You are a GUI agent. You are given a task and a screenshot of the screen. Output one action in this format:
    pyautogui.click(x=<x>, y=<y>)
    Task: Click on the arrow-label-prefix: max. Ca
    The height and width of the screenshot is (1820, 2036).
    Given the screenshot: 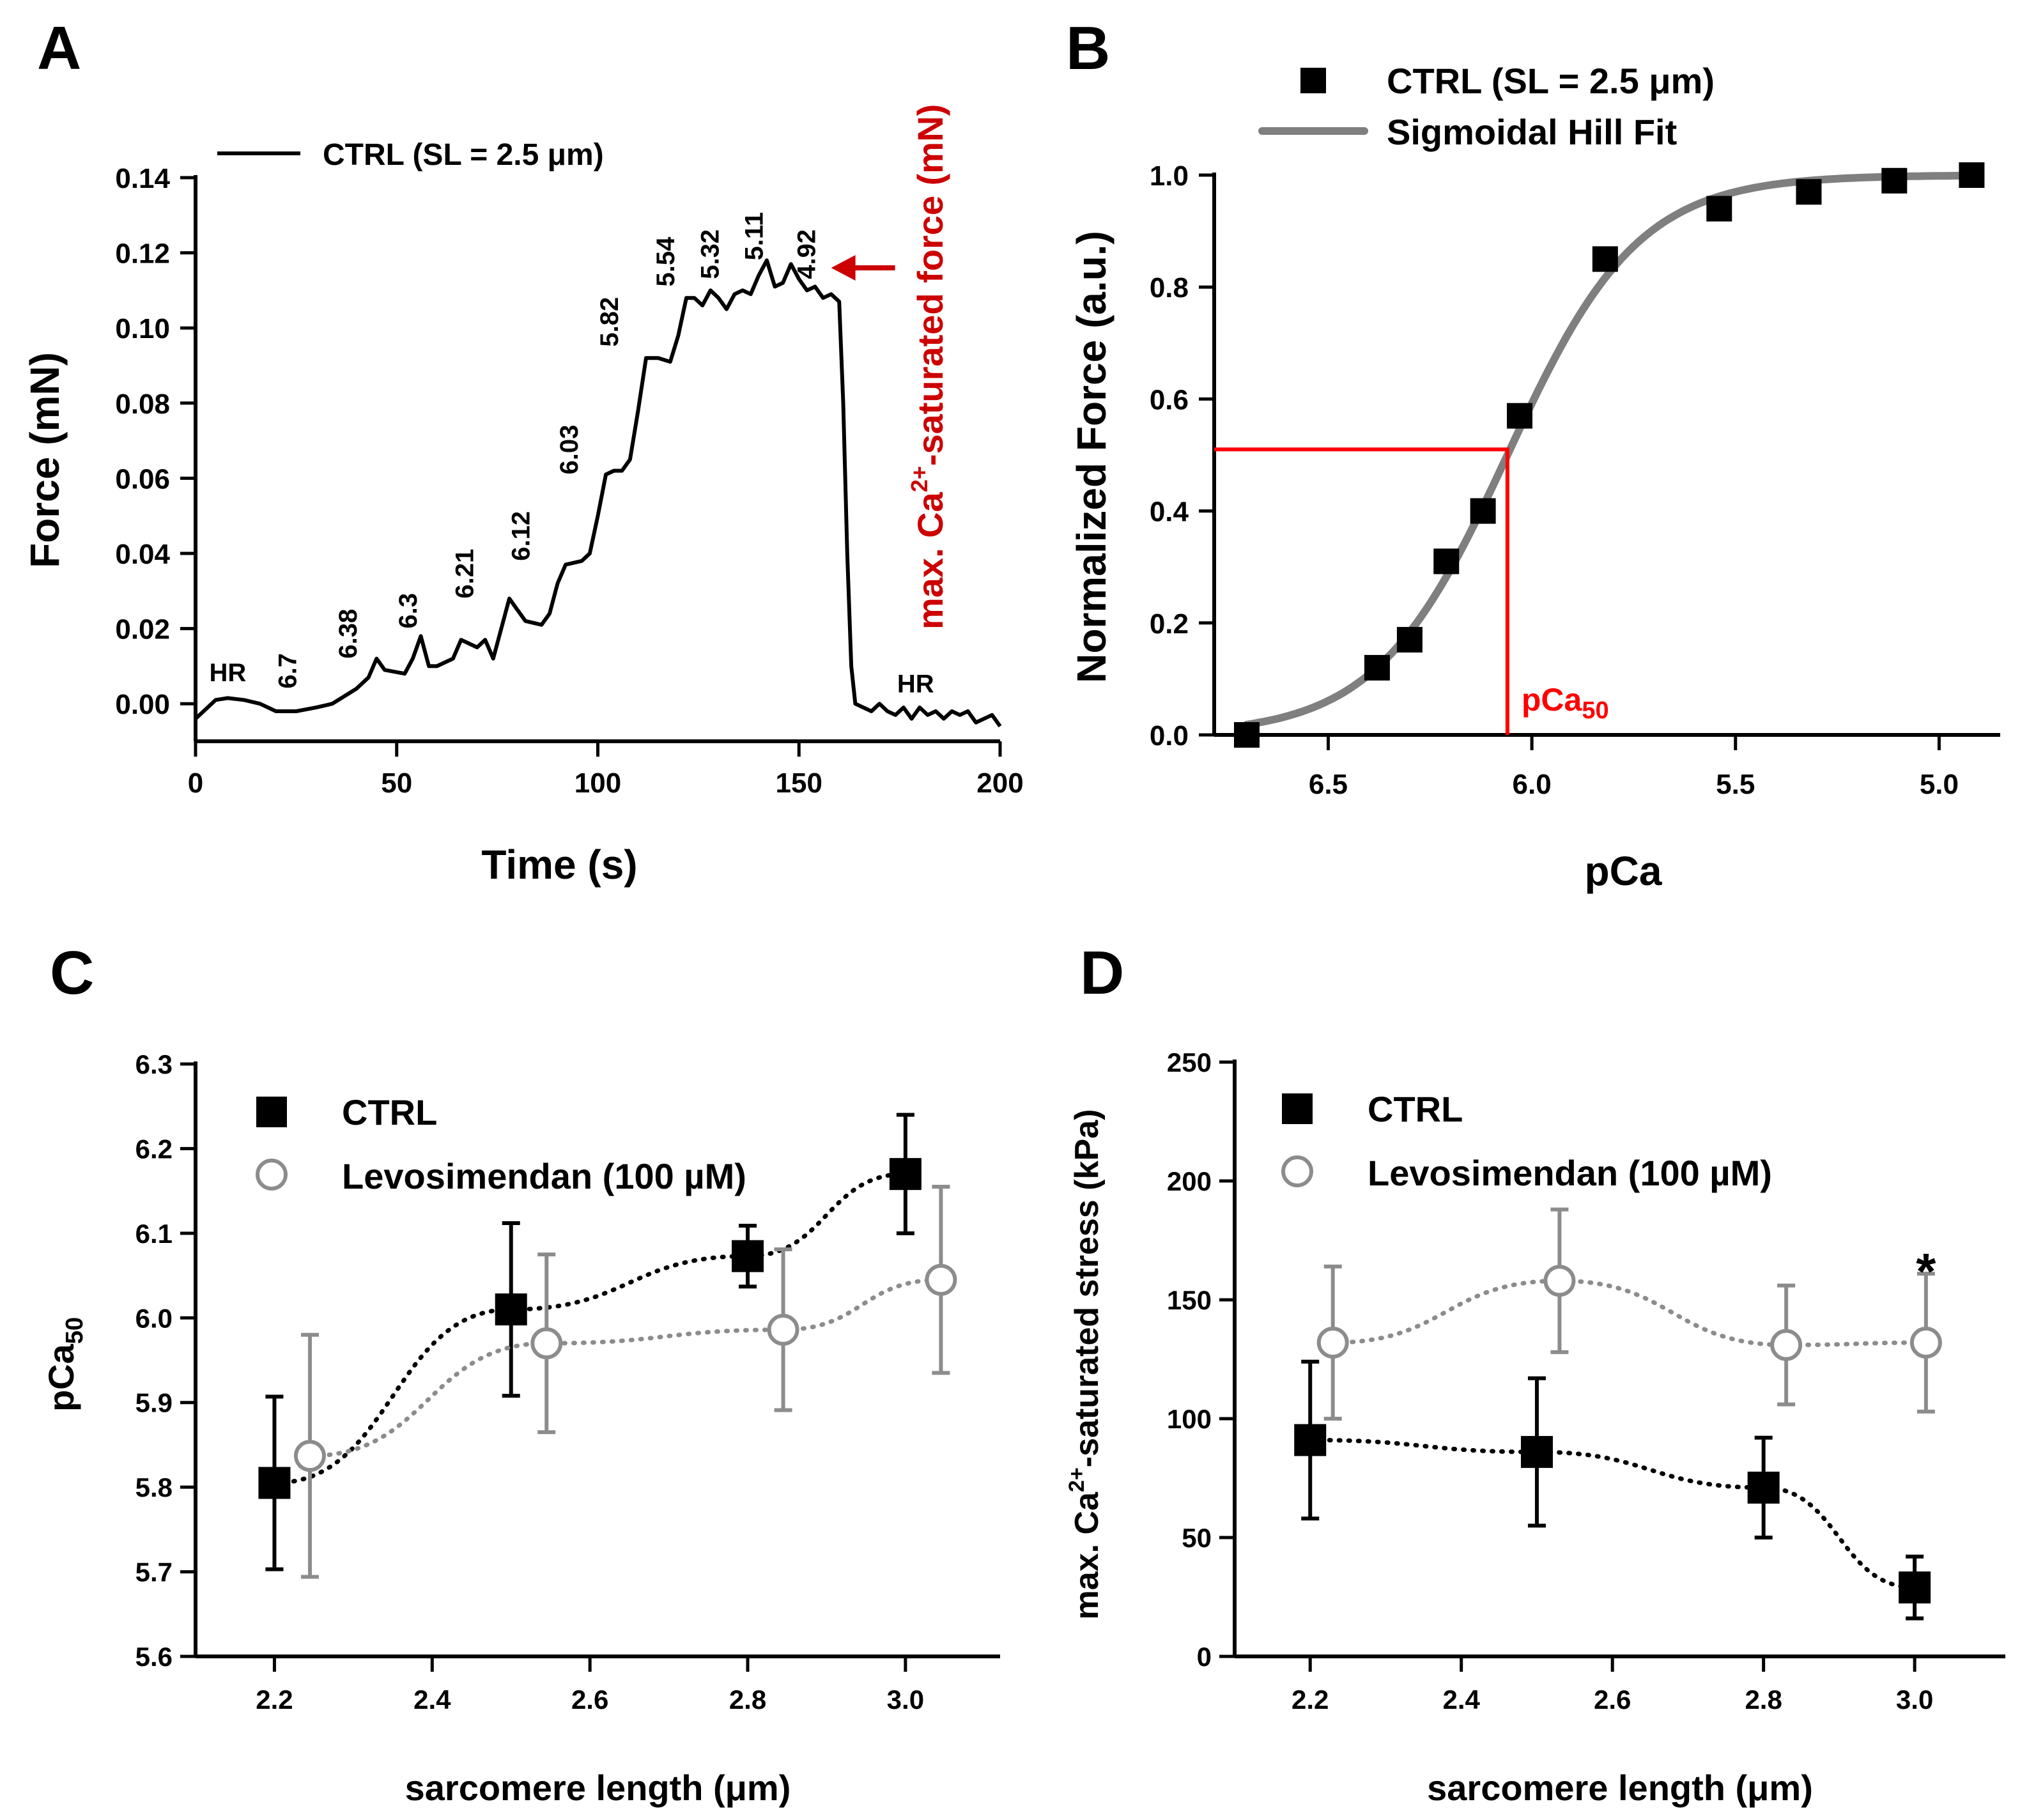 What is the action you would take?
    pyautogui.click(x=930, y=560)
    